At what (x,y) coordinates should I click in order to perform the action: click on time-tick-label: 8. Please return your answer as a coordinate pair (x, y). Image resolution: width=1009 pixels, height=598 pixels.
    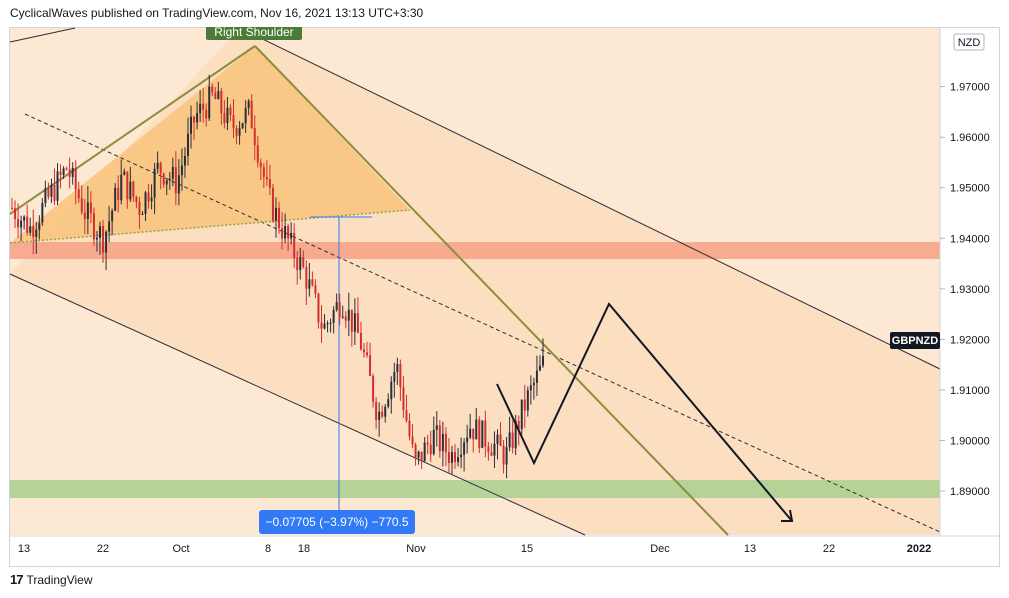
    Looking at the image, I should click on (268, 549).